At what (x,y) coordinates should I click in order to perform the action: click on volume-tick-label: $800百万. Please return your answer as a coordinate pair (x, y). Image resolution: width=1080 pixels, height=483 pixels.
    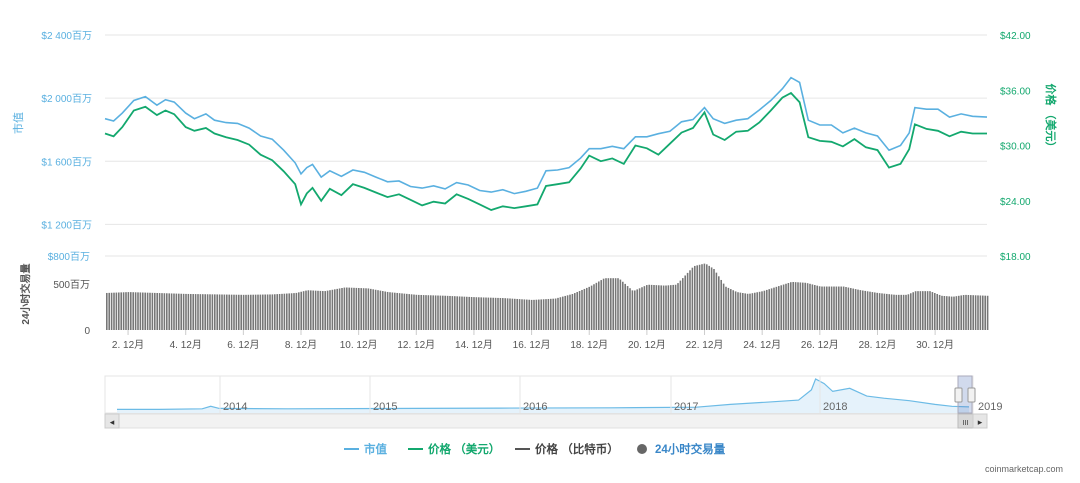
    Looking at the image, I should click on (69, 257).